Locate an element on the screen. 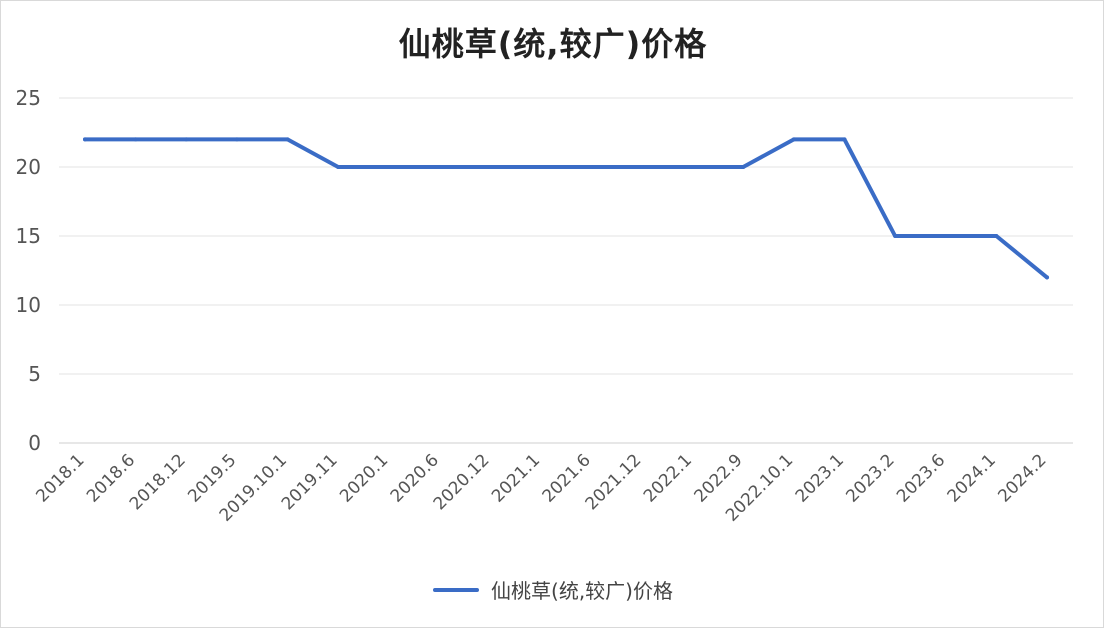 The width and height of the screenshot is (1104, 629). x-tick-label: 2019.11 is located at coordinates (310, 482).